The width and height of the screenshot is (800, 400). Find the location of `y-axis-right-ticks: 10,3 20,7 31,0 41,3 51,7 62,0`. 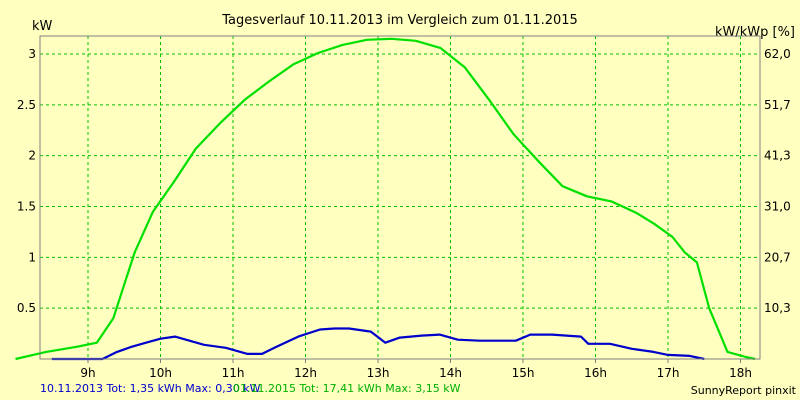

y-axis-right-ticks: 10,3 20,7 31,0 41,3 51,7 62,0 is located at coordinates (777, 181).